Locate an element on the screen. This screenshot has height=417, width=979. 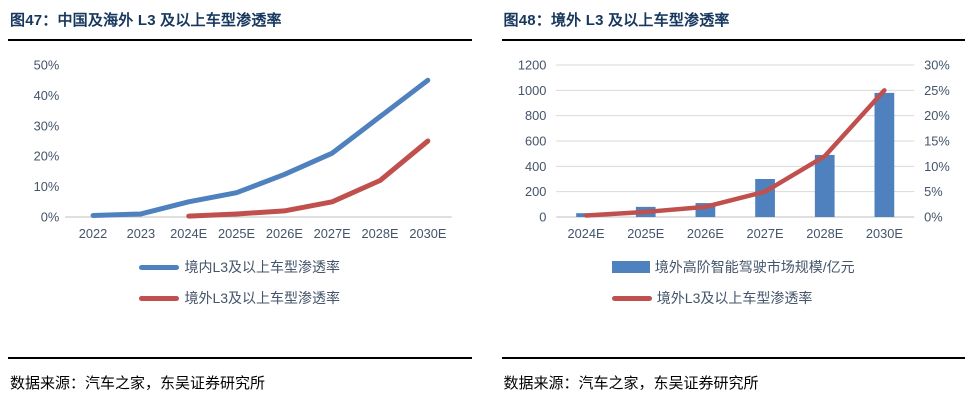
figure47-footer-divider is located at coordinates (240, 358).